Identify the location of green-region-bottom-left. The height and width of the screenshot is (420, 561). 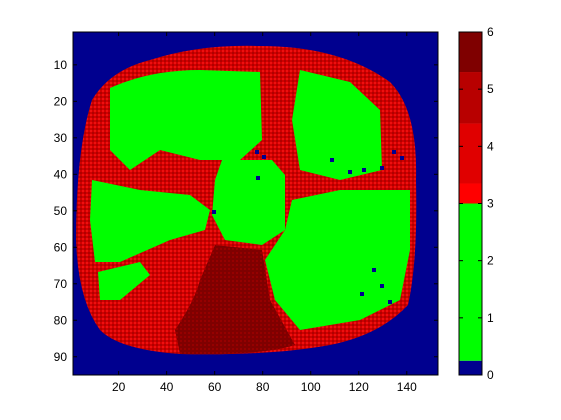
(124, 281).